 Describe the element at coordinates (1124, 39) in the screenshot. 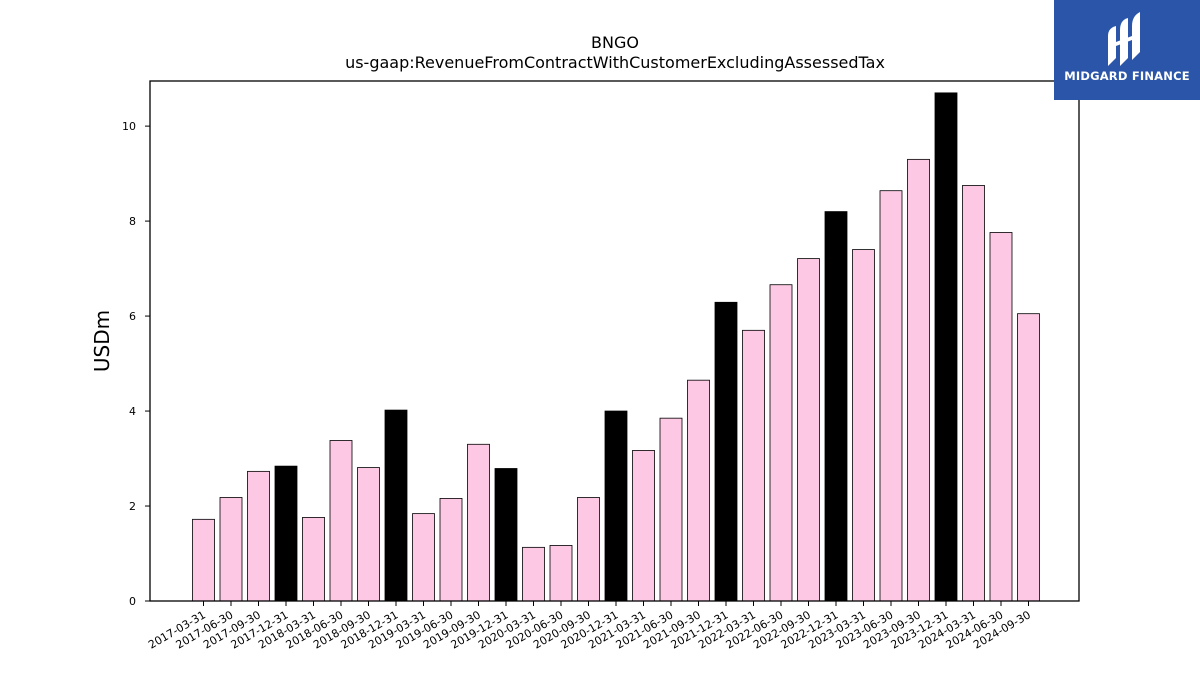

I see `midgard-logo-icon` at that location.